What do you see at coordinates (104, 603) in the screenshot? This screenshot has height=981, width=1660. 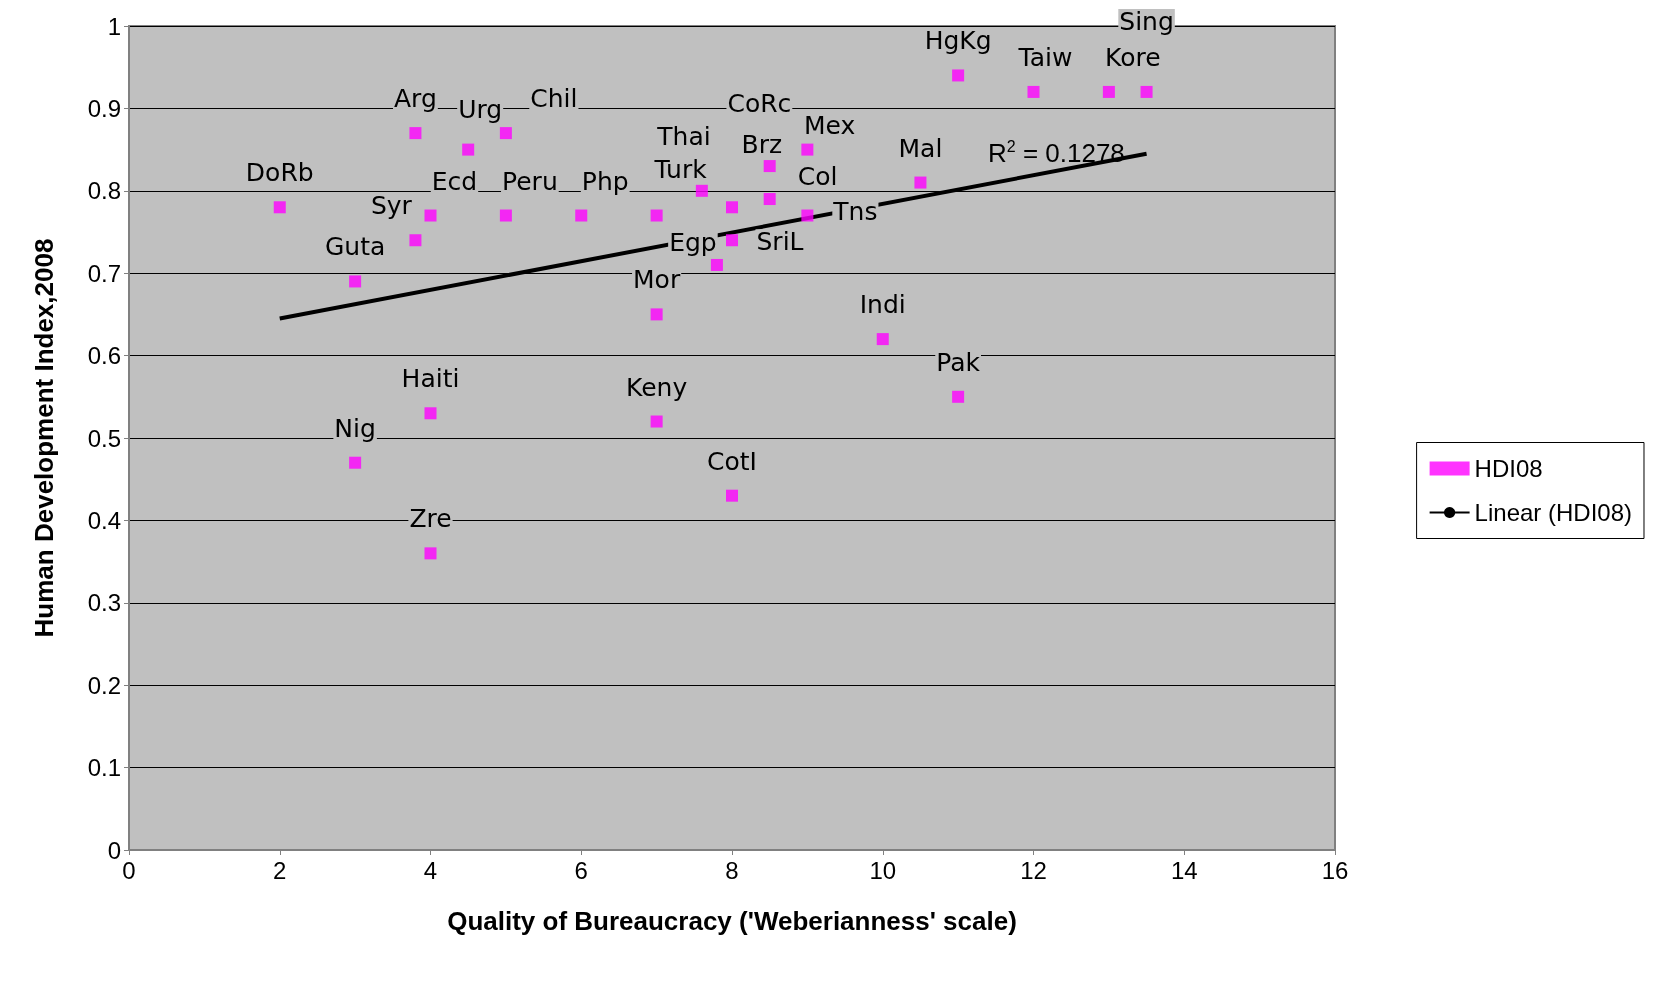 I see `y-tick-label: 0.3` at bounding box center [104, 603].